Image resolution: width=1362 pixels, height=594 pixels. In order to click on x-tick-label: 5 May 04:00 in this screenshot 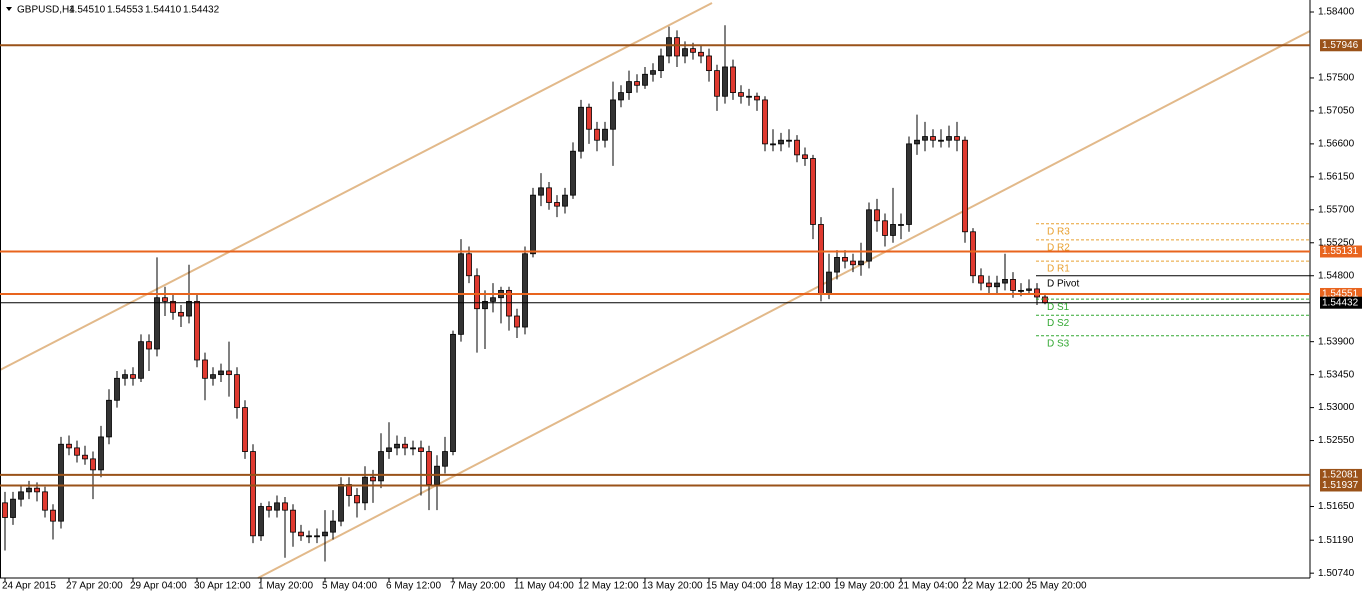, I will do `click(349, 586)`.